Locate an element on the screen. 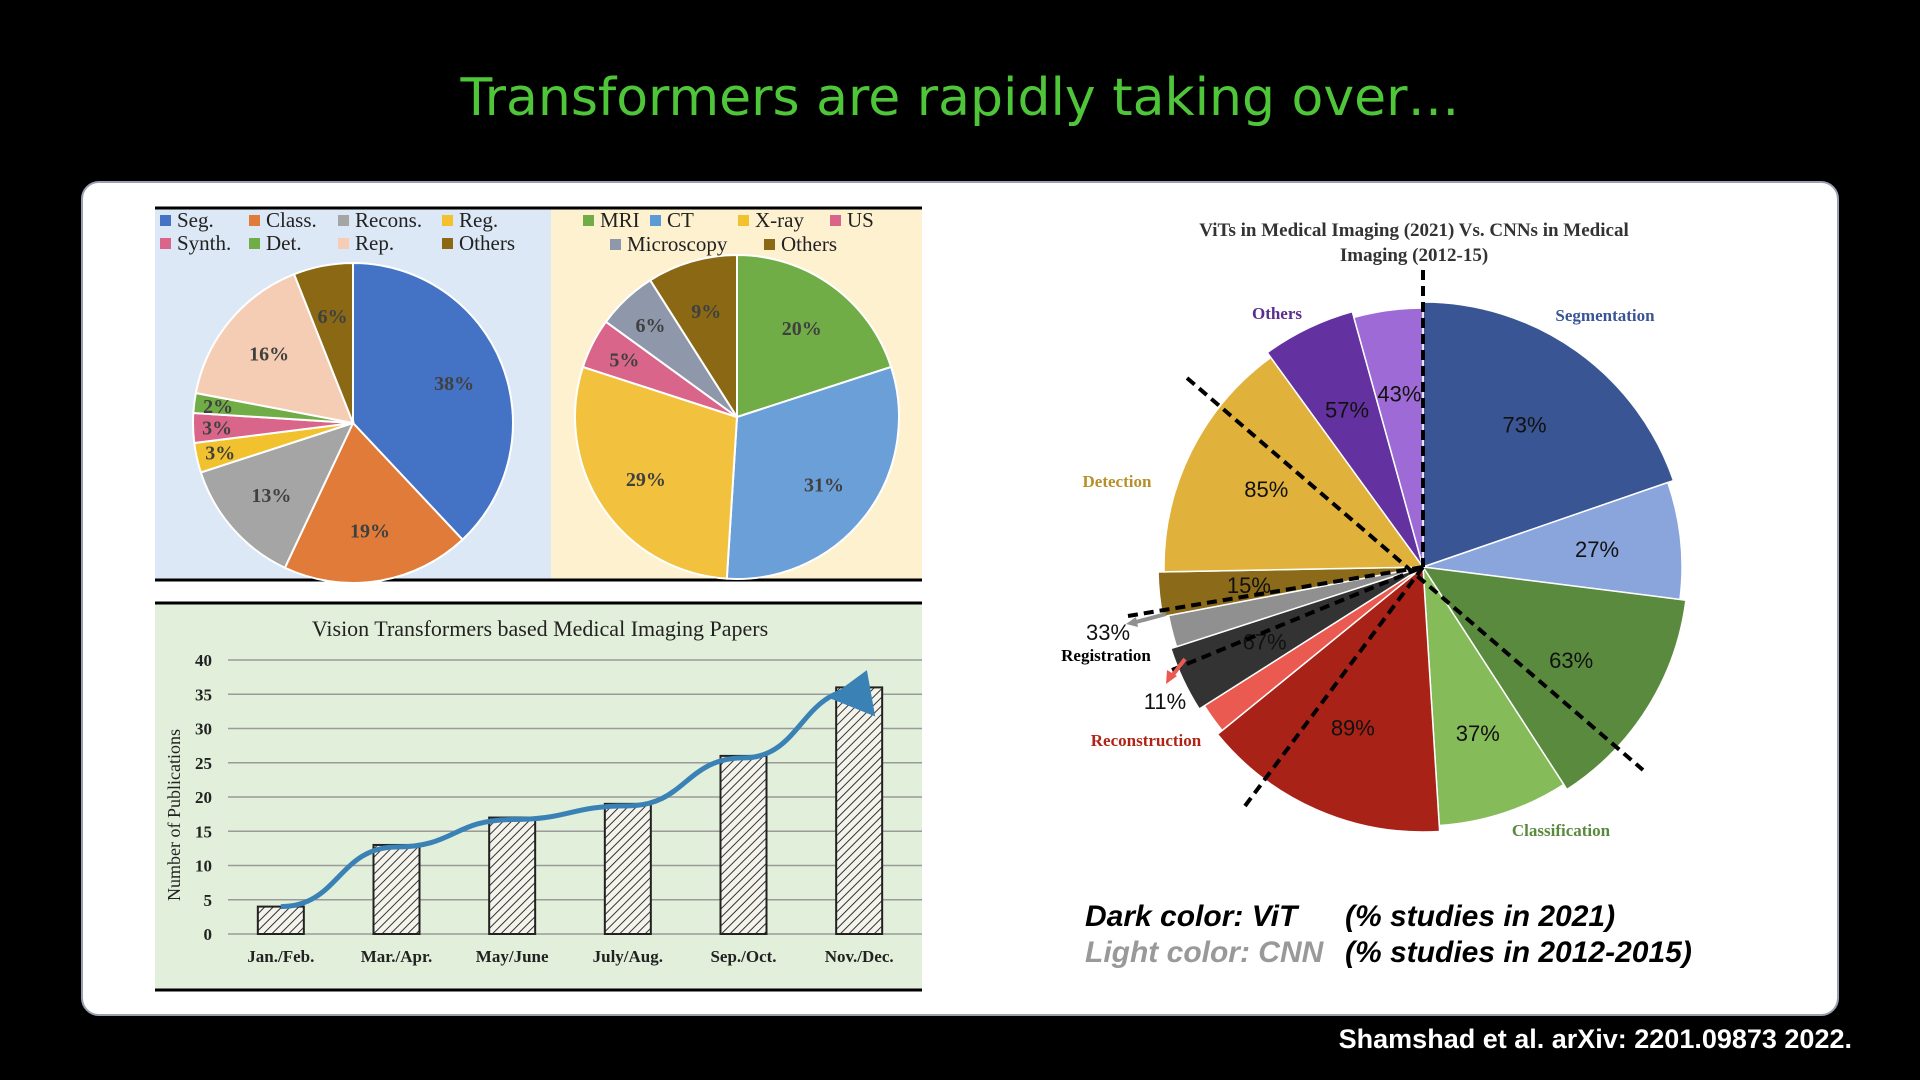 The image size is (1920, 1080). legend-swatch-rep is located at coordinates (343, 243).